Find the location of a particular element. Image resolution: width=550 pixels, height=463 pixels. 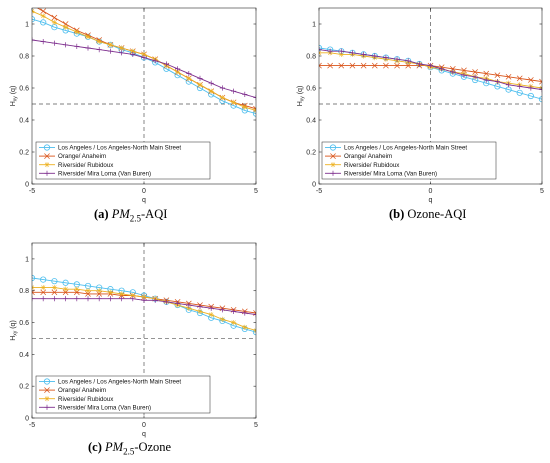

caption-c-letter: (c) is located at coordinates (95, 447).